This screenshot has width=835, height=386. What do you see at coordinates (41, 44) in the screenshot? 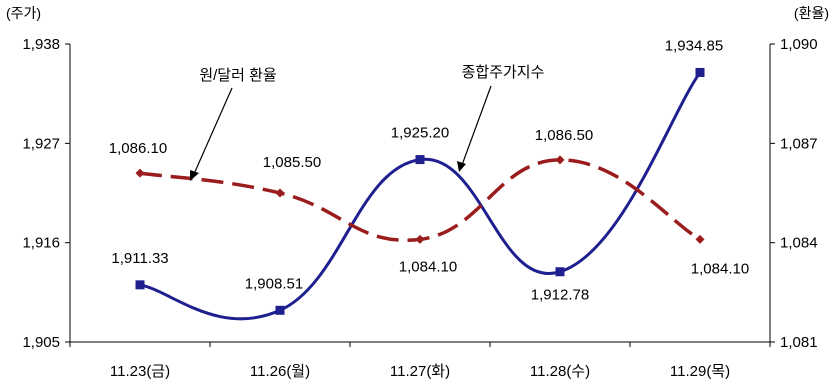
I see `left-tick-label: 1,938` at bounding box center [41, 44].